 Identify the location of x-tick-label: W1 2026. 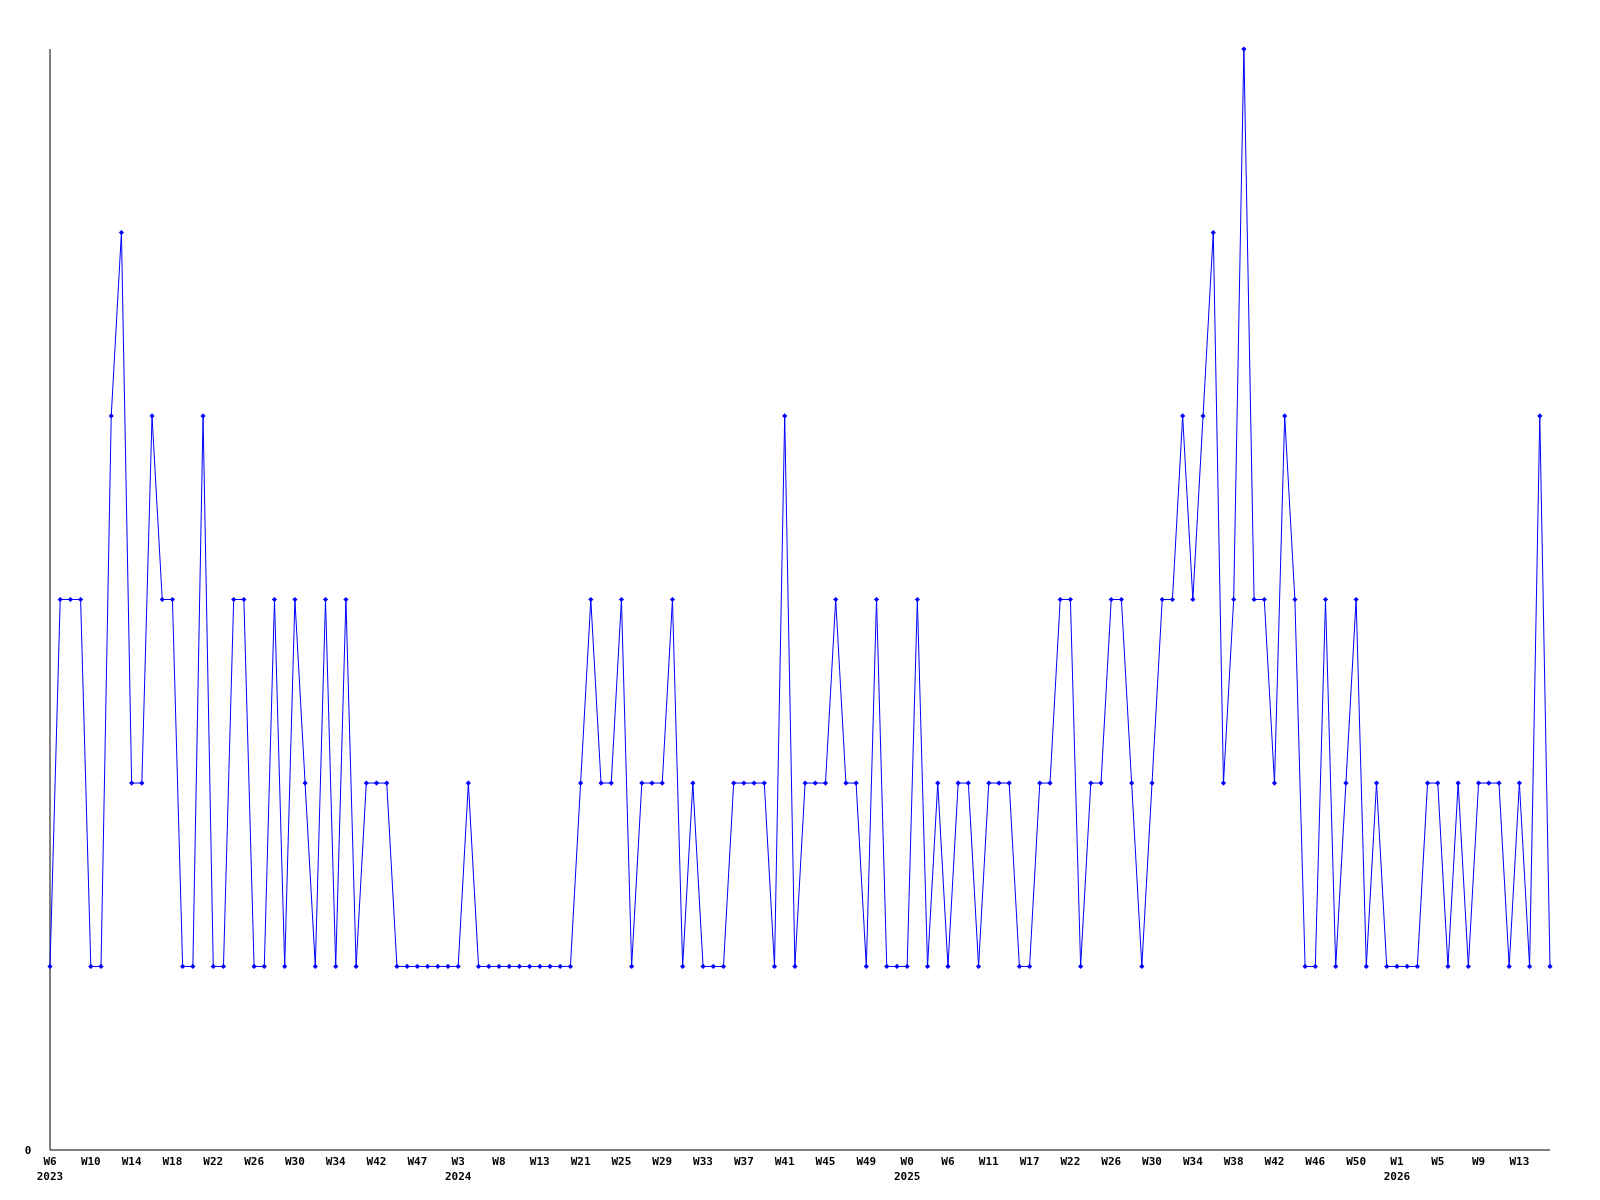
(1397, 1169).